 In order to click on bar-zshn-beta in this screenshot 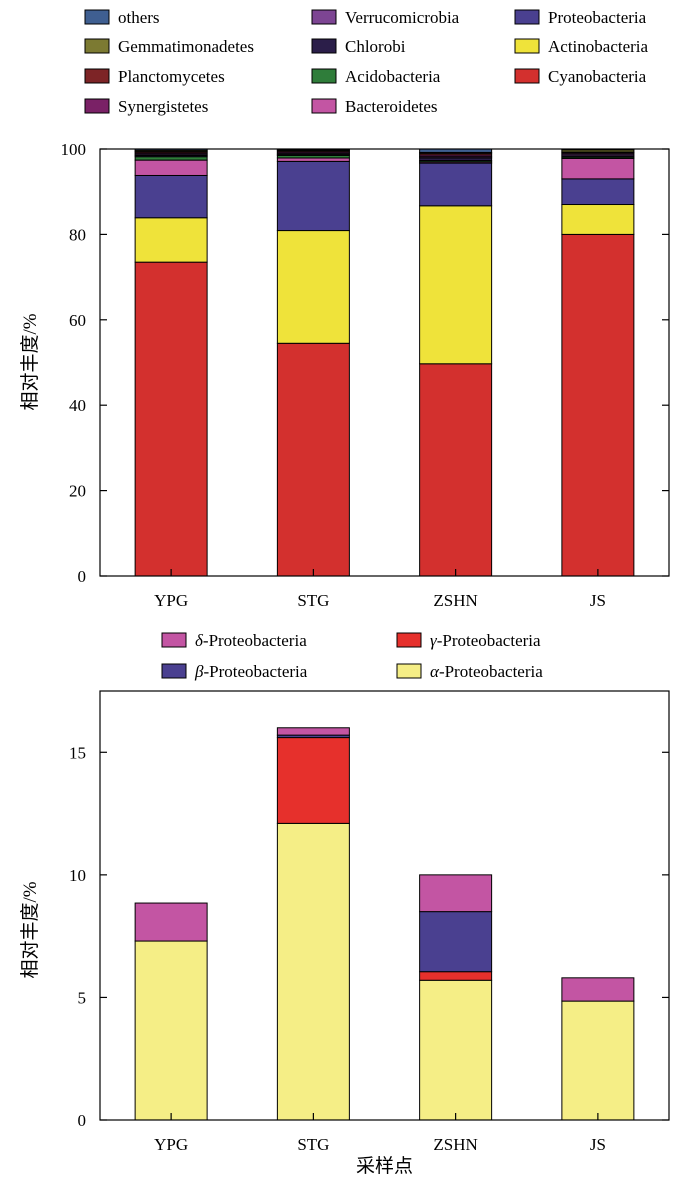, I will do `click(456, 942)`.